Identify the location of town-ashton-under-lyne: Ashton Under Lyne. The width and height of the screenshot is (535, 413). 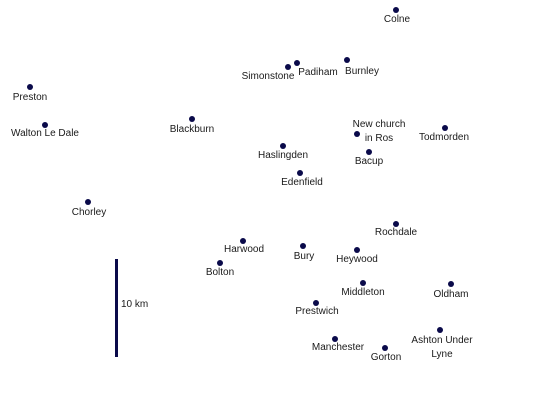
(442, 343).